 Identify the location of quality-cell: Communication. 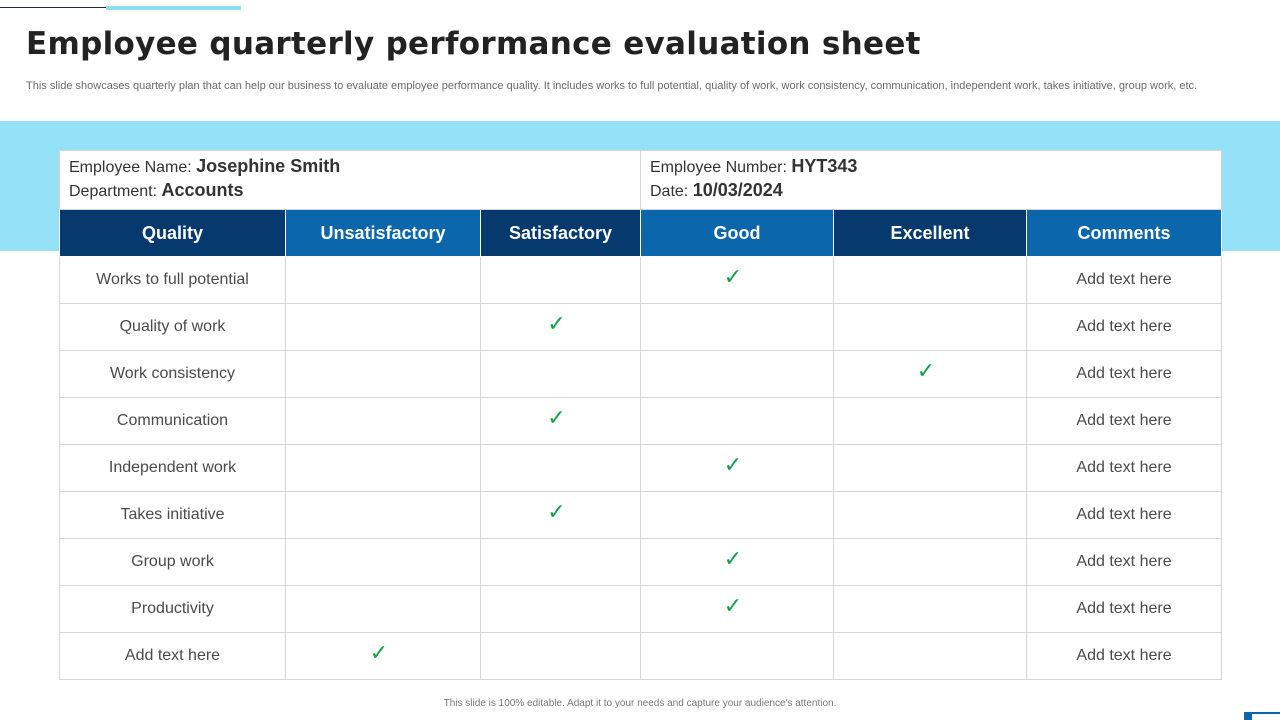
(172, 421).